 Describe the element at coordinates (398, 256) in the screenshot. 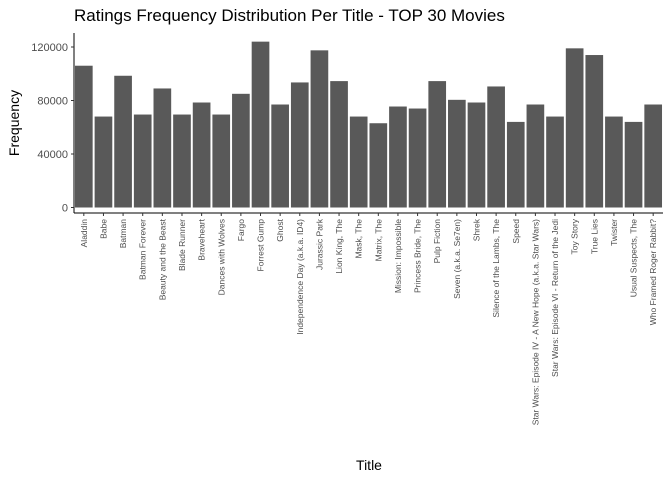

I see `x-tick-label-16: Mission: Impossible` at that location.